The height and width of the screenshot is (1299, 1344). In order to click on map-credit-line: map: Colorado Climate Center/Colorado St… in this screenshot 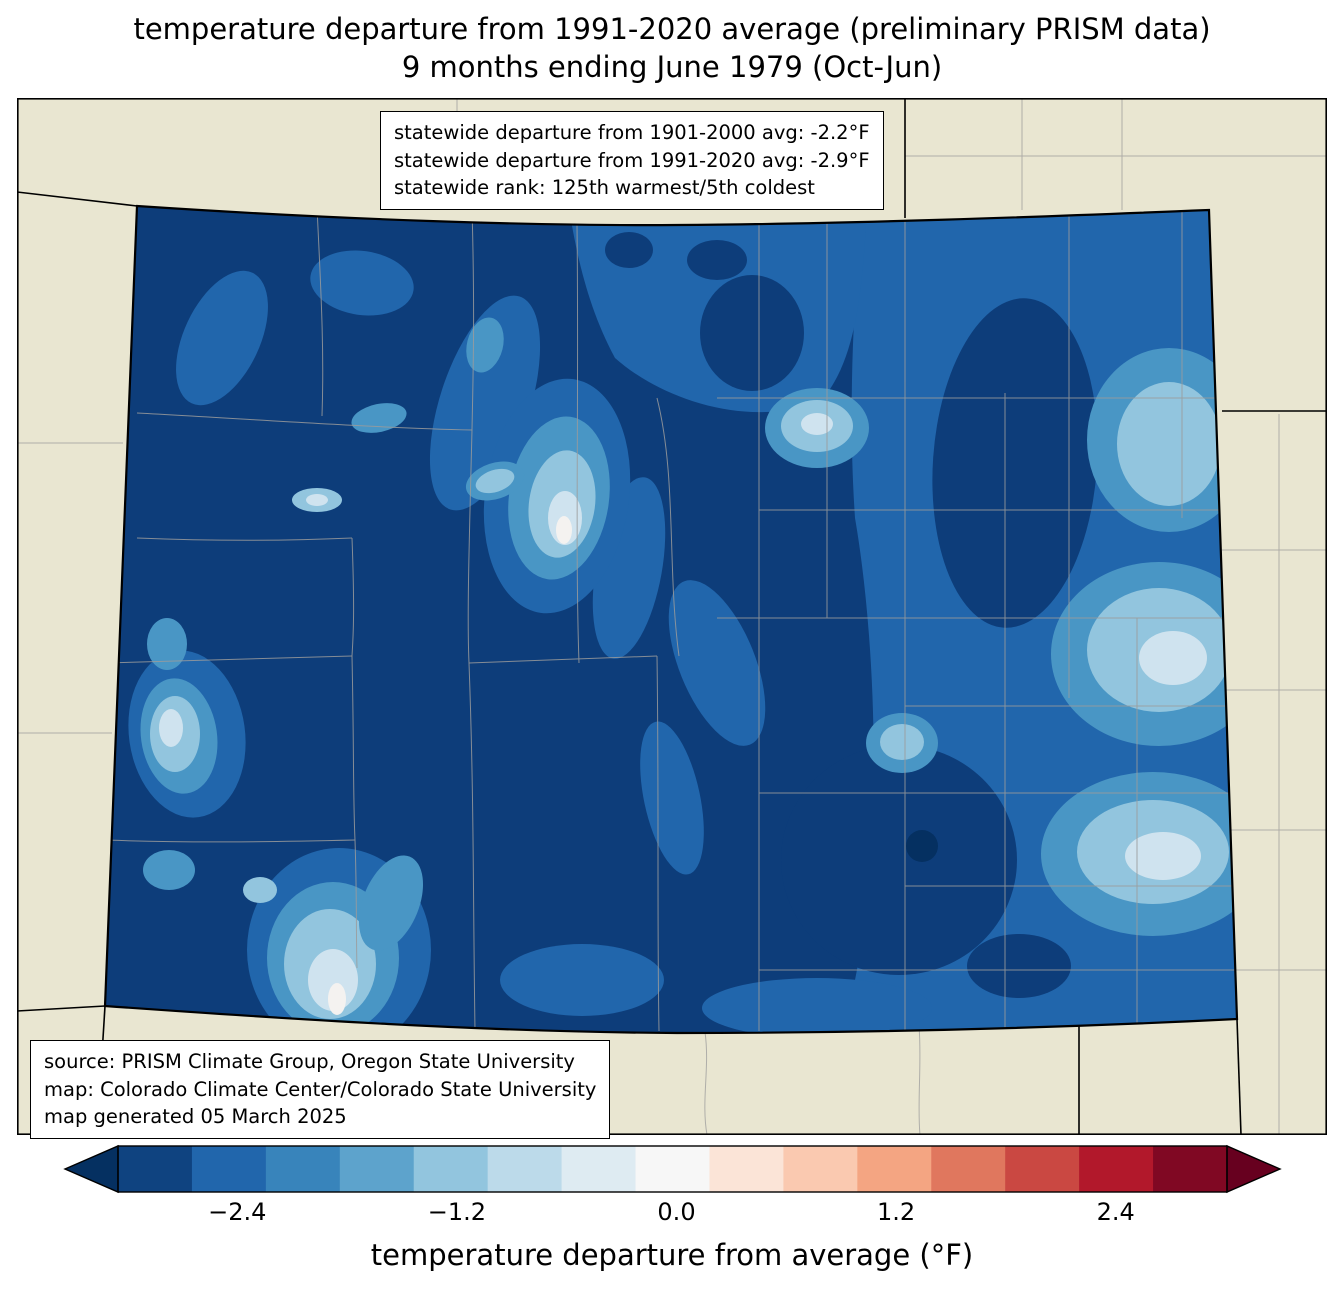, I will do `click(320, 1089)`.